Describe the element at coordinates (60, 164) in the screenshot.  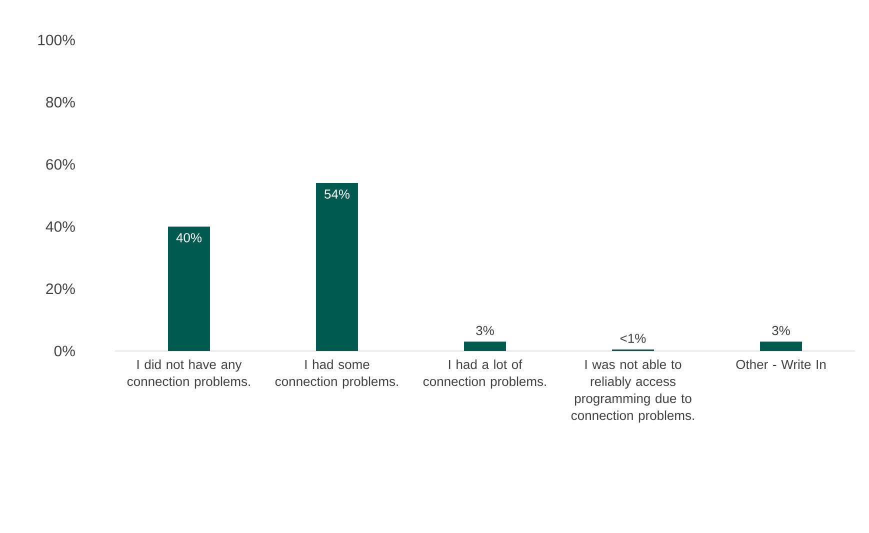
I see `y-tick-label: 60%` at that location.